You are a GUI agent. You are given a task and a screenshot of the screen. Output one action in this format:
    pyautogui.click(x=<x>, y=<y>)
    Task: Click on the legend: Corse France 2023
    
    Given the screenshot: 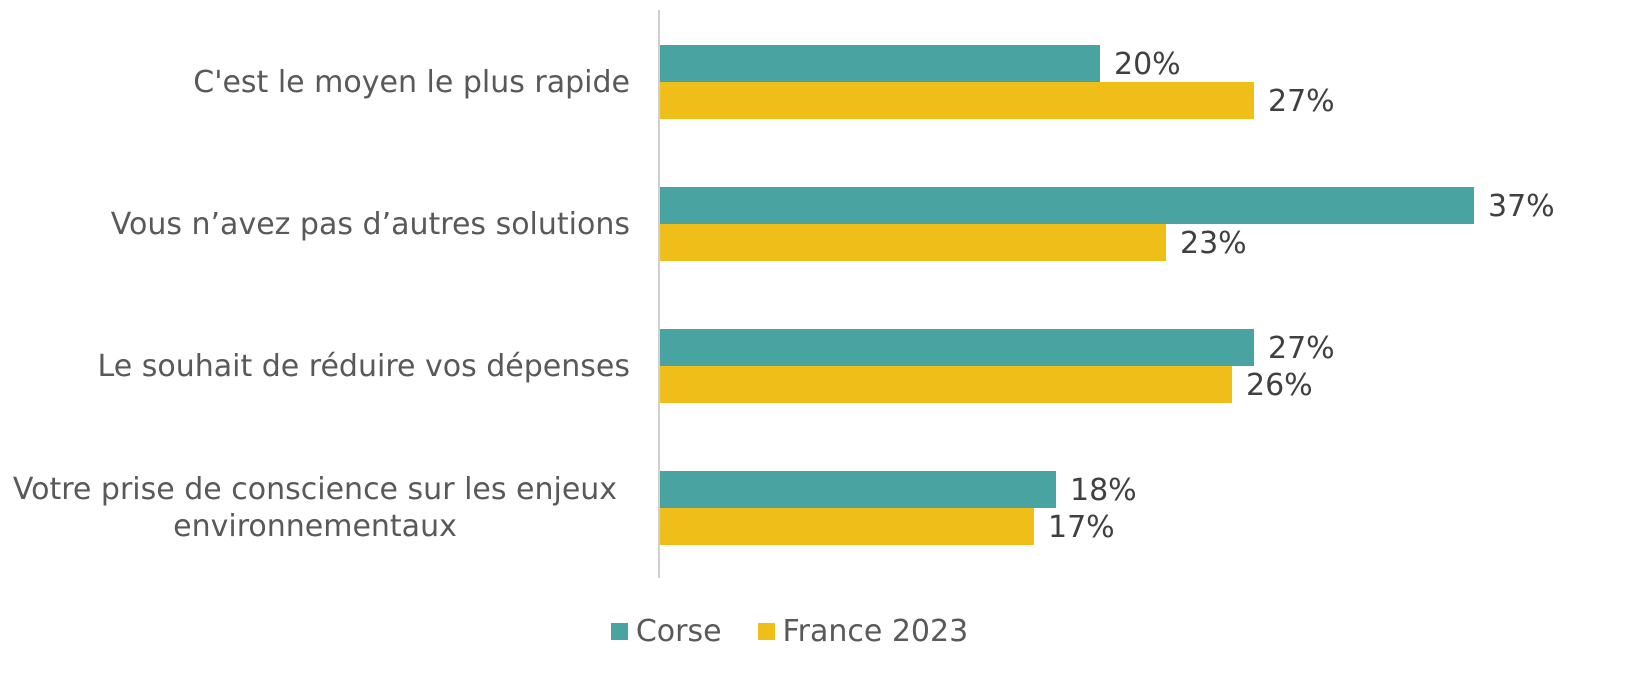 What is the action you would take?
    pyautogui.click(x=789, y=631)
    